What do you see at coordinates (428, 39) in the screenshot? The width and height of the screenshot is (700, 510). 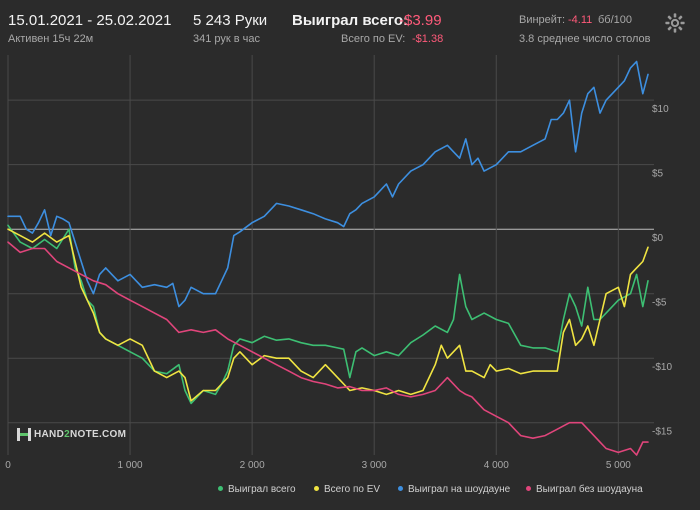 I see `ev-total-value: -$1.38` at bounding box center [428, 39].